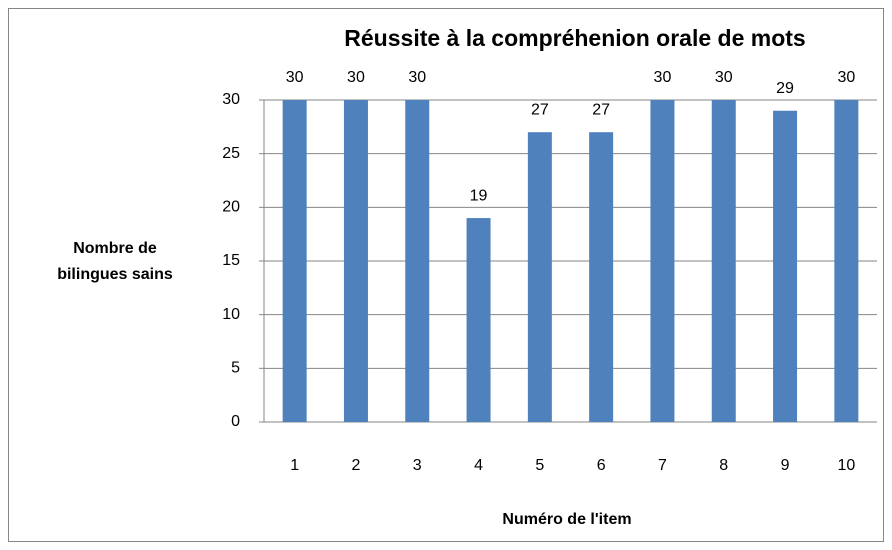 This screenshot has width=892, height=550. What do you see at coordinates (723, 465) in the screenshot?
I see `x-tick-label: 8` at bounding box center [723, 465].